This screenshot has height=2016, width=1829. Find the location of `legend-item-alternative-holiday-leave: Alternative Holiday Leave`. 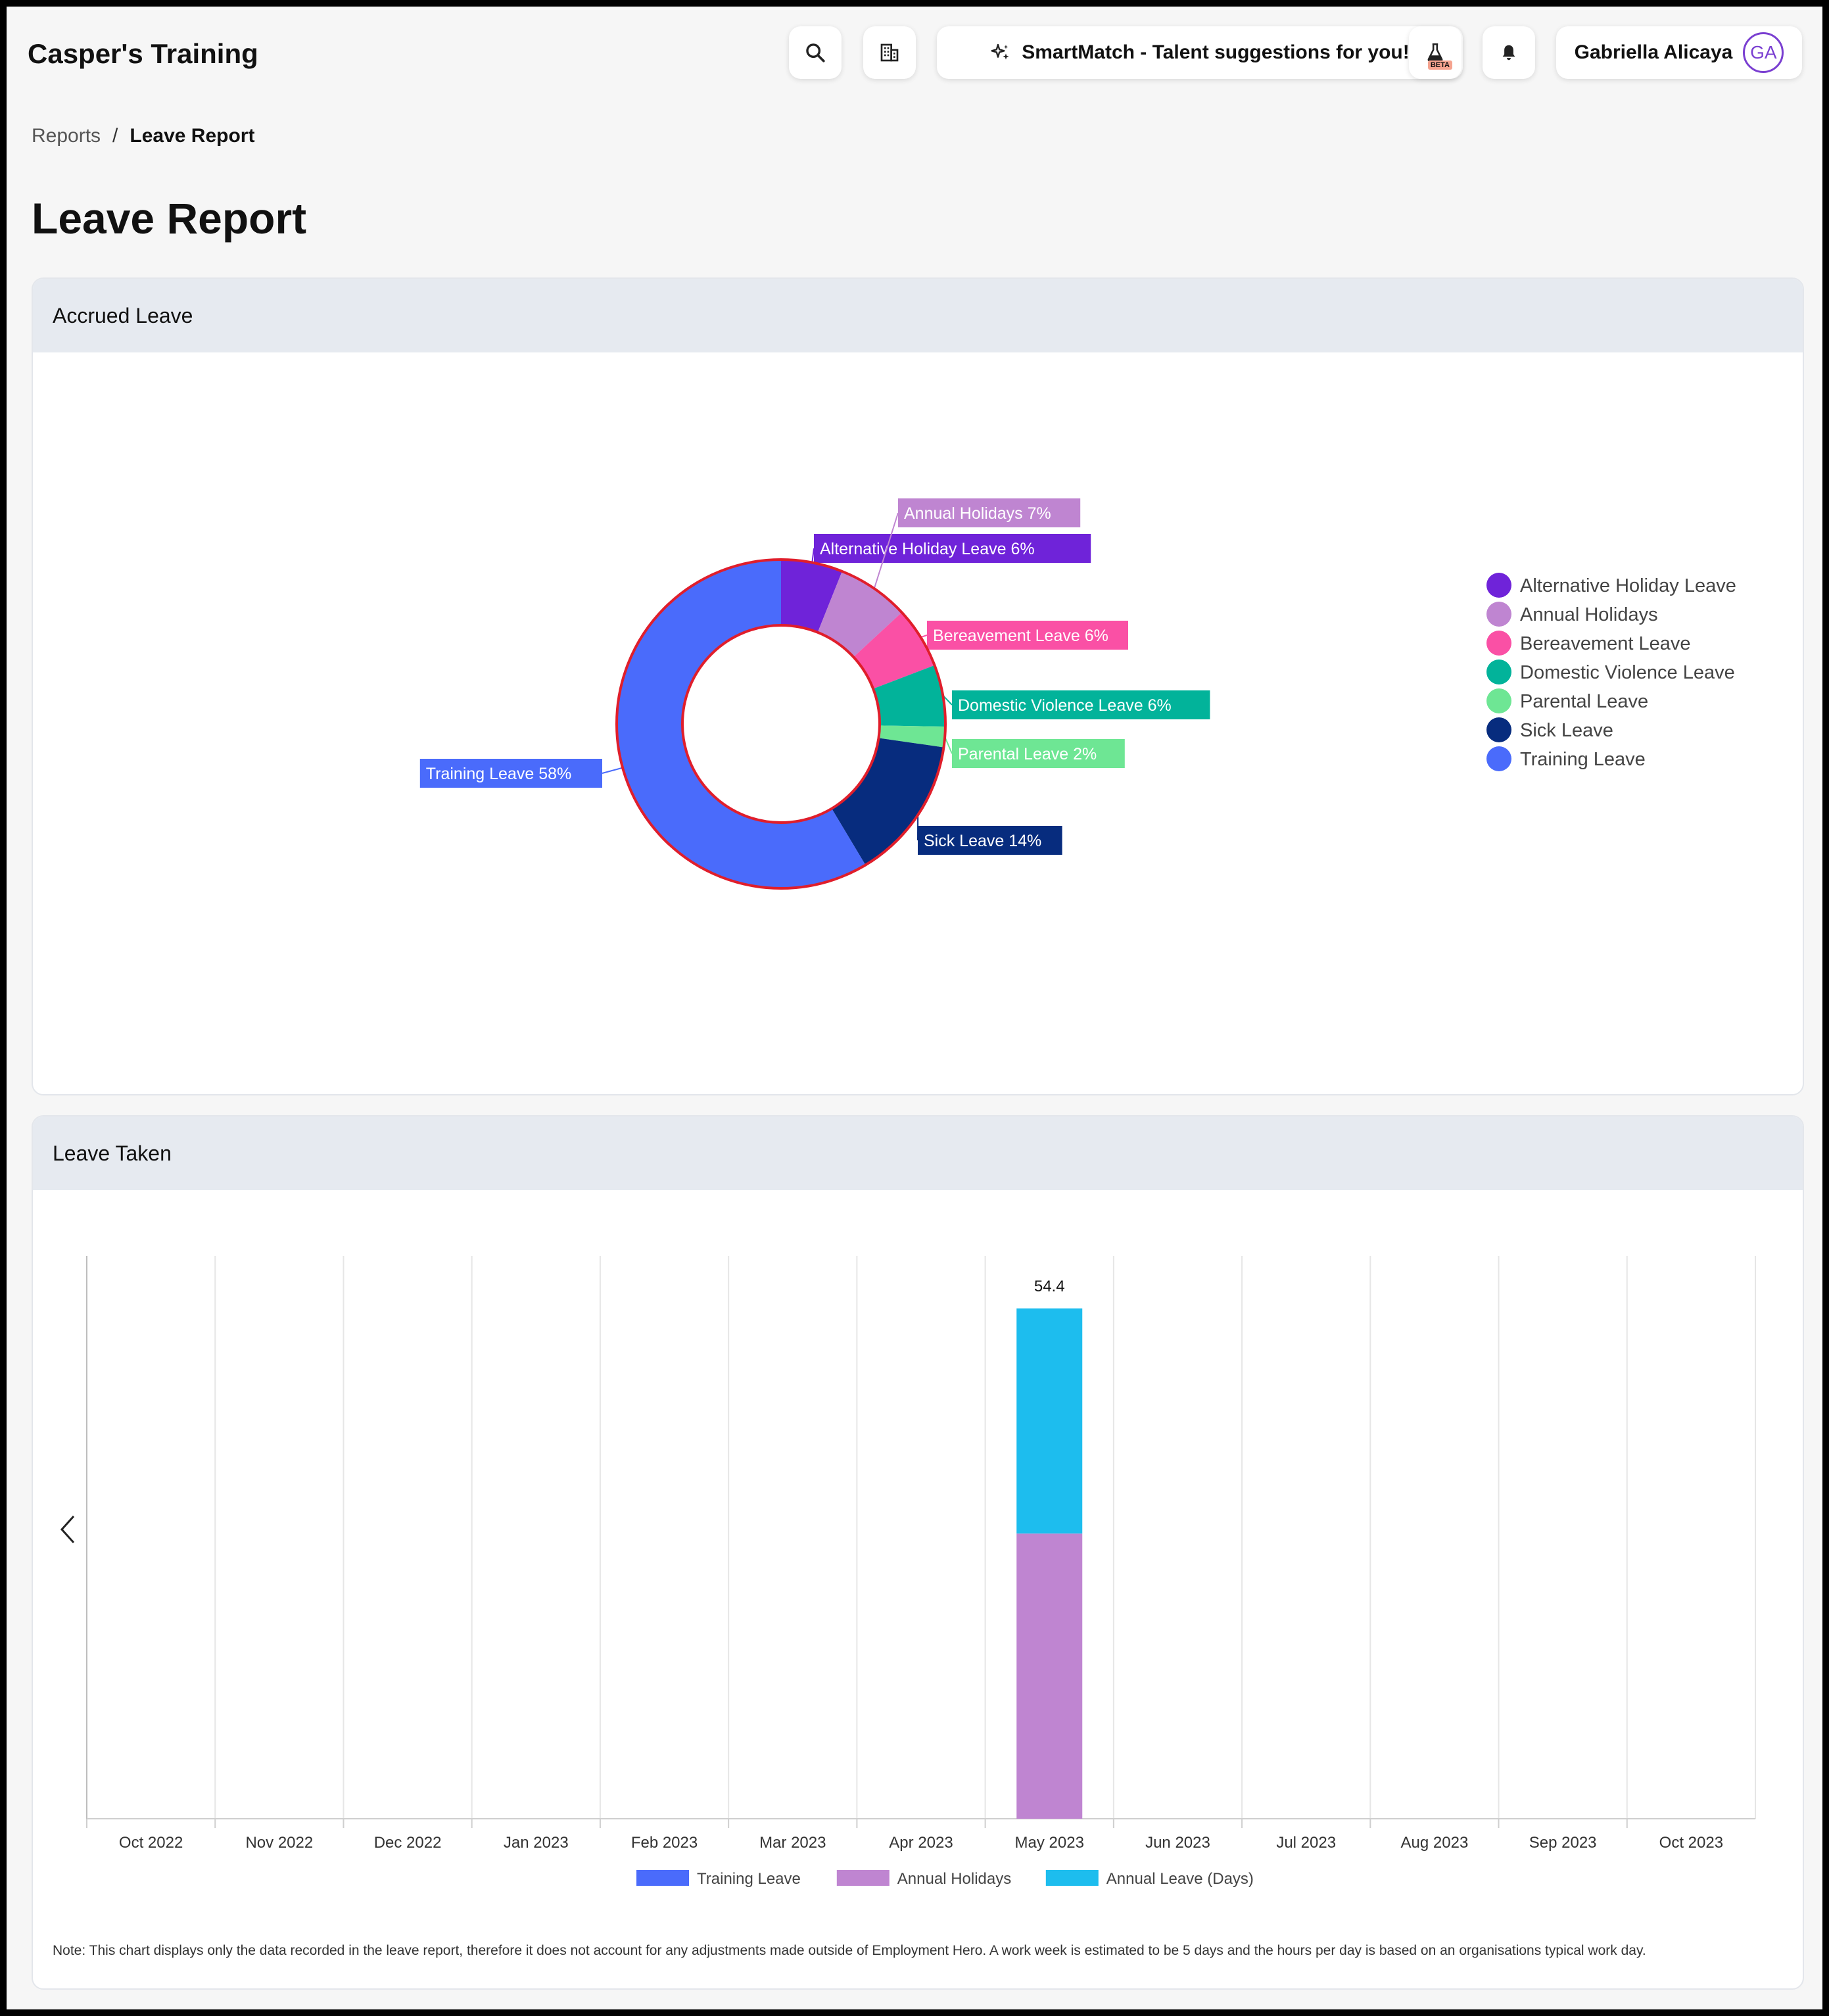

legend-item-alternative-holiday-leave: Alternative Holiday Leave is located at coordinates (1611, 585).